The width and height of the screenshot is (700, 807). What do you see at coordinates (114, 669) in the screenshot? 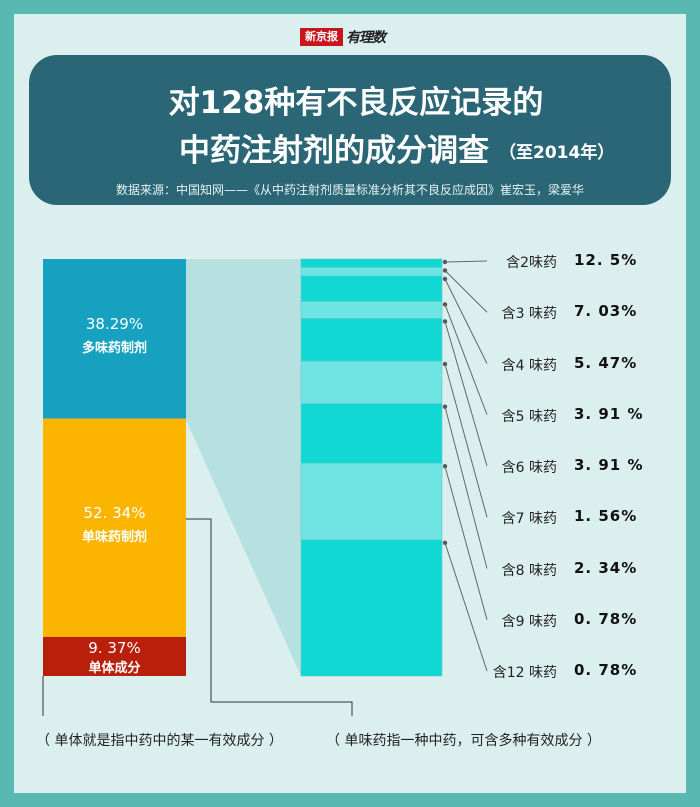
I see `main-segment-category: 单体成分` at bounding box center [114, 669].